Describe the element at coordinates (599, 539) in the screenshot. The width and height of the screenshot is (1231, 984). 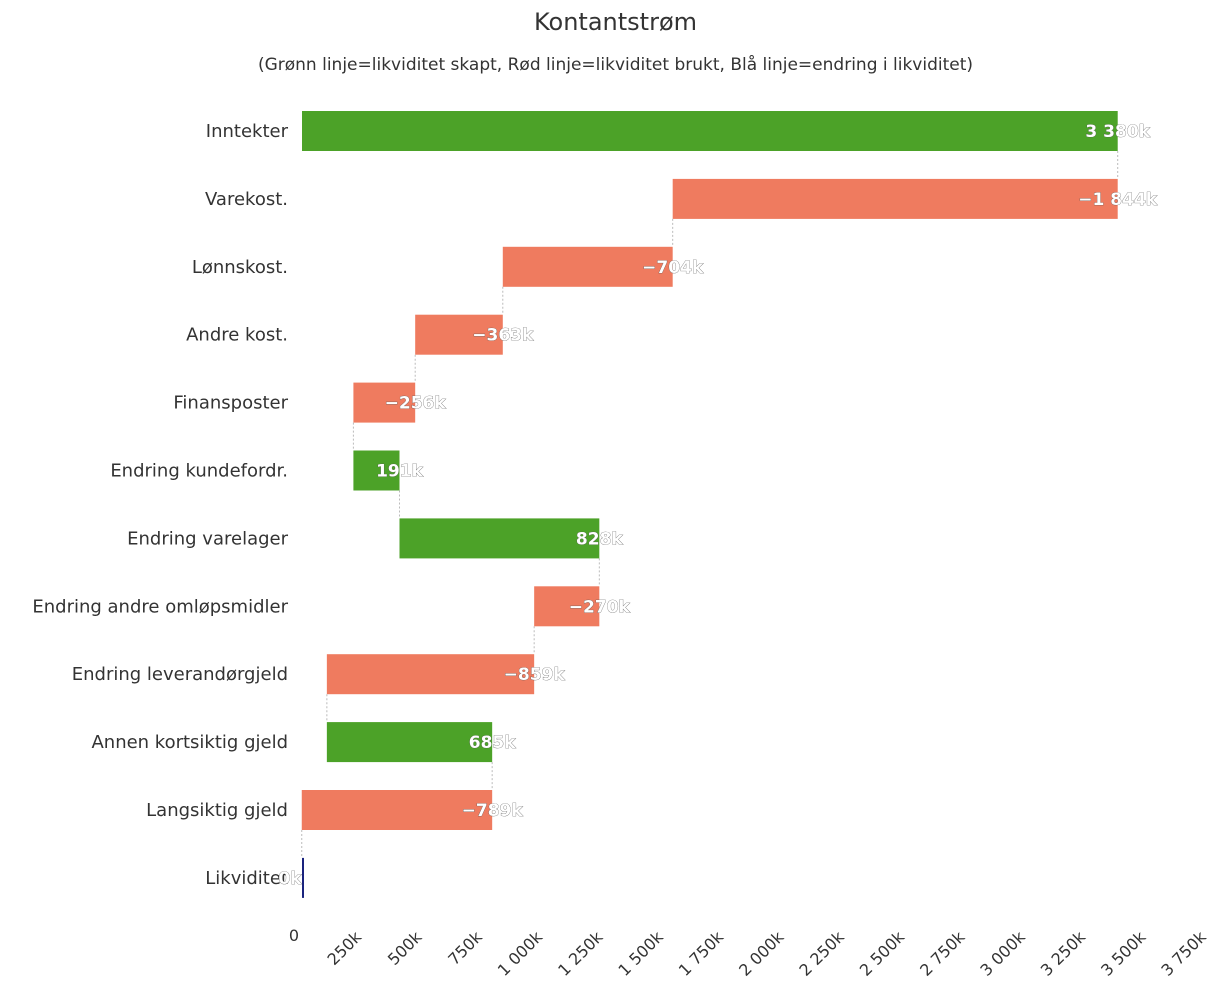
I see `data-label: 828k` at that location.